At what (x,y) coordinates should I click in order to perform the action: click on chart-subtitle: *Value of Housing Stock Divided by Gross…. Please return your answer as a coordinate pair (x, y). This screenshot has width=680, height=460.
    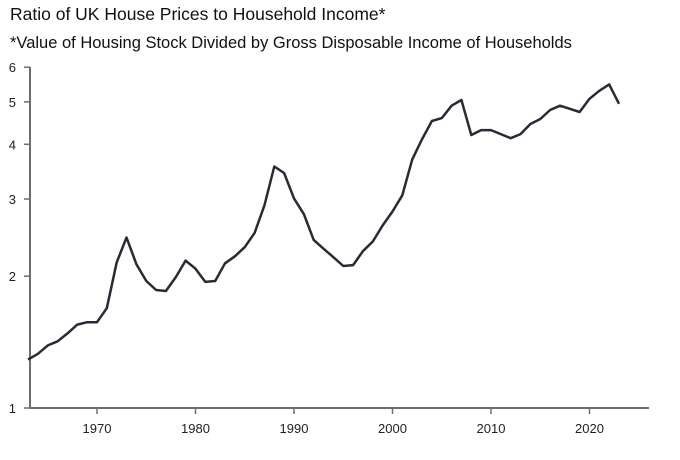
    Looking at the image, I should click on (291, 43).